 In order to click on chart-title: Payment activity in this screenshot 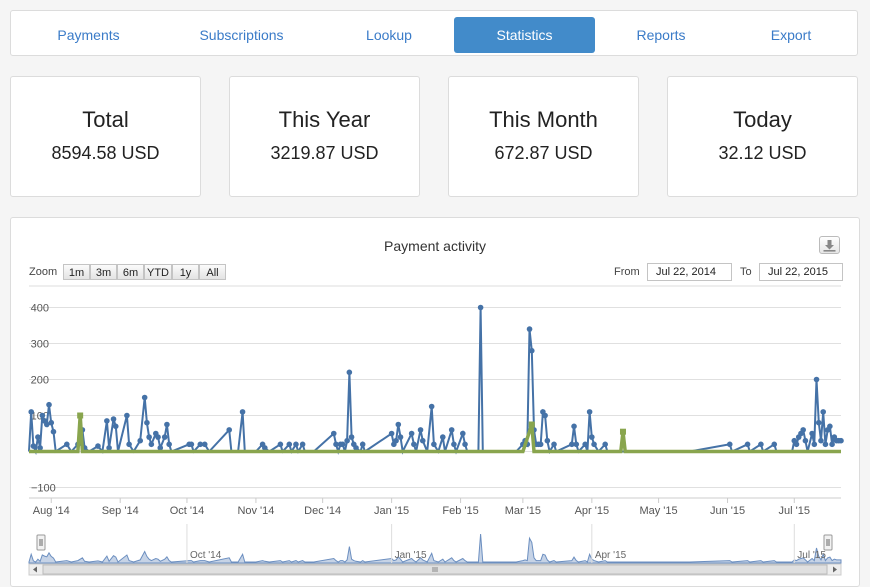, I will do `click(435, 246)`.